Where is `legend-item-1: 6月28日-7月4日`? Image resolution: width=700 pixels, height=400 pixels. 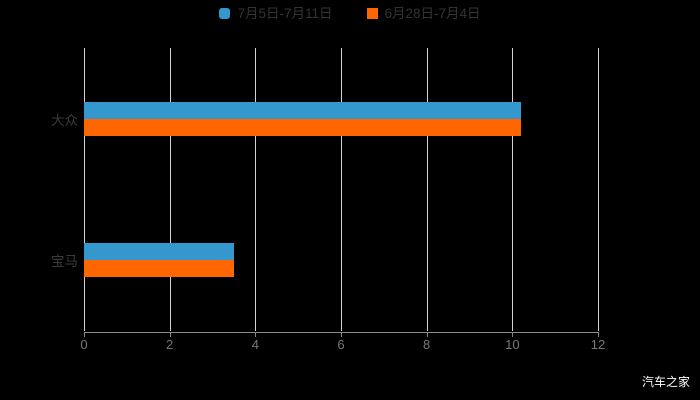 legend-item-1: 6月28日-7月4日 is located at coordinates (423, 13).